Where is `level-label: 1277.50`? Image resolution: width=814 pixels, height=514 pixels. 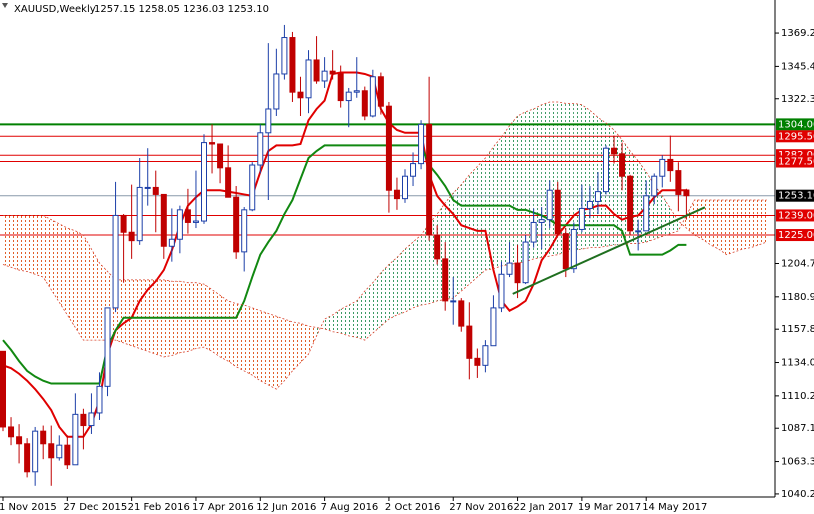
level-label: 1277.50 is located at coordinates (796, 162).